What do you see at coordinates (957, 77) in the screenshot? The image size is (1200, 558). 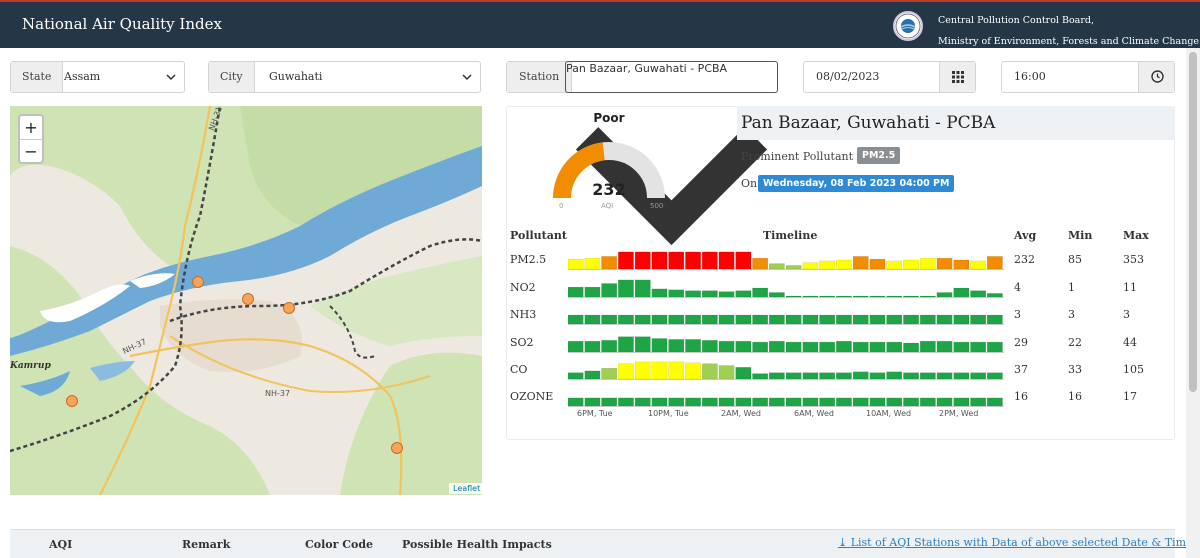 I see `calendar-button` at bounding box center [957, 77].